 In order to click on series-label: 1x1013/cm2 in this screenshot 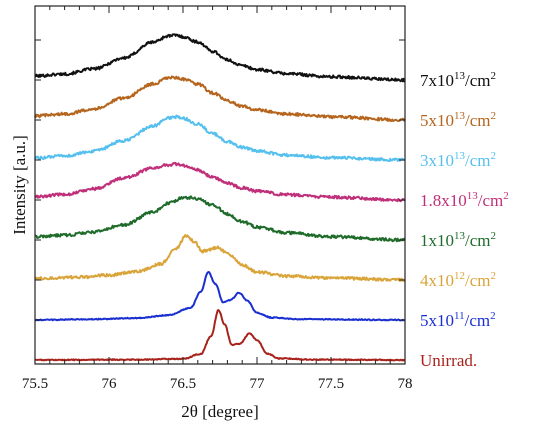, I will do `click(458, 240)`.